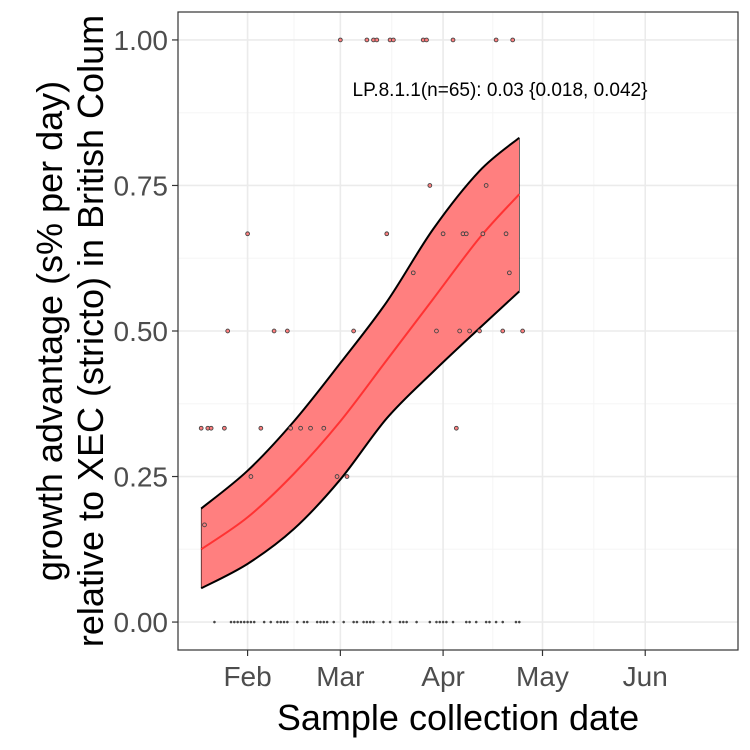 This screenshot has width=750, height=750. I want to click on y-tick-label: 0.00, so click(141, 622).